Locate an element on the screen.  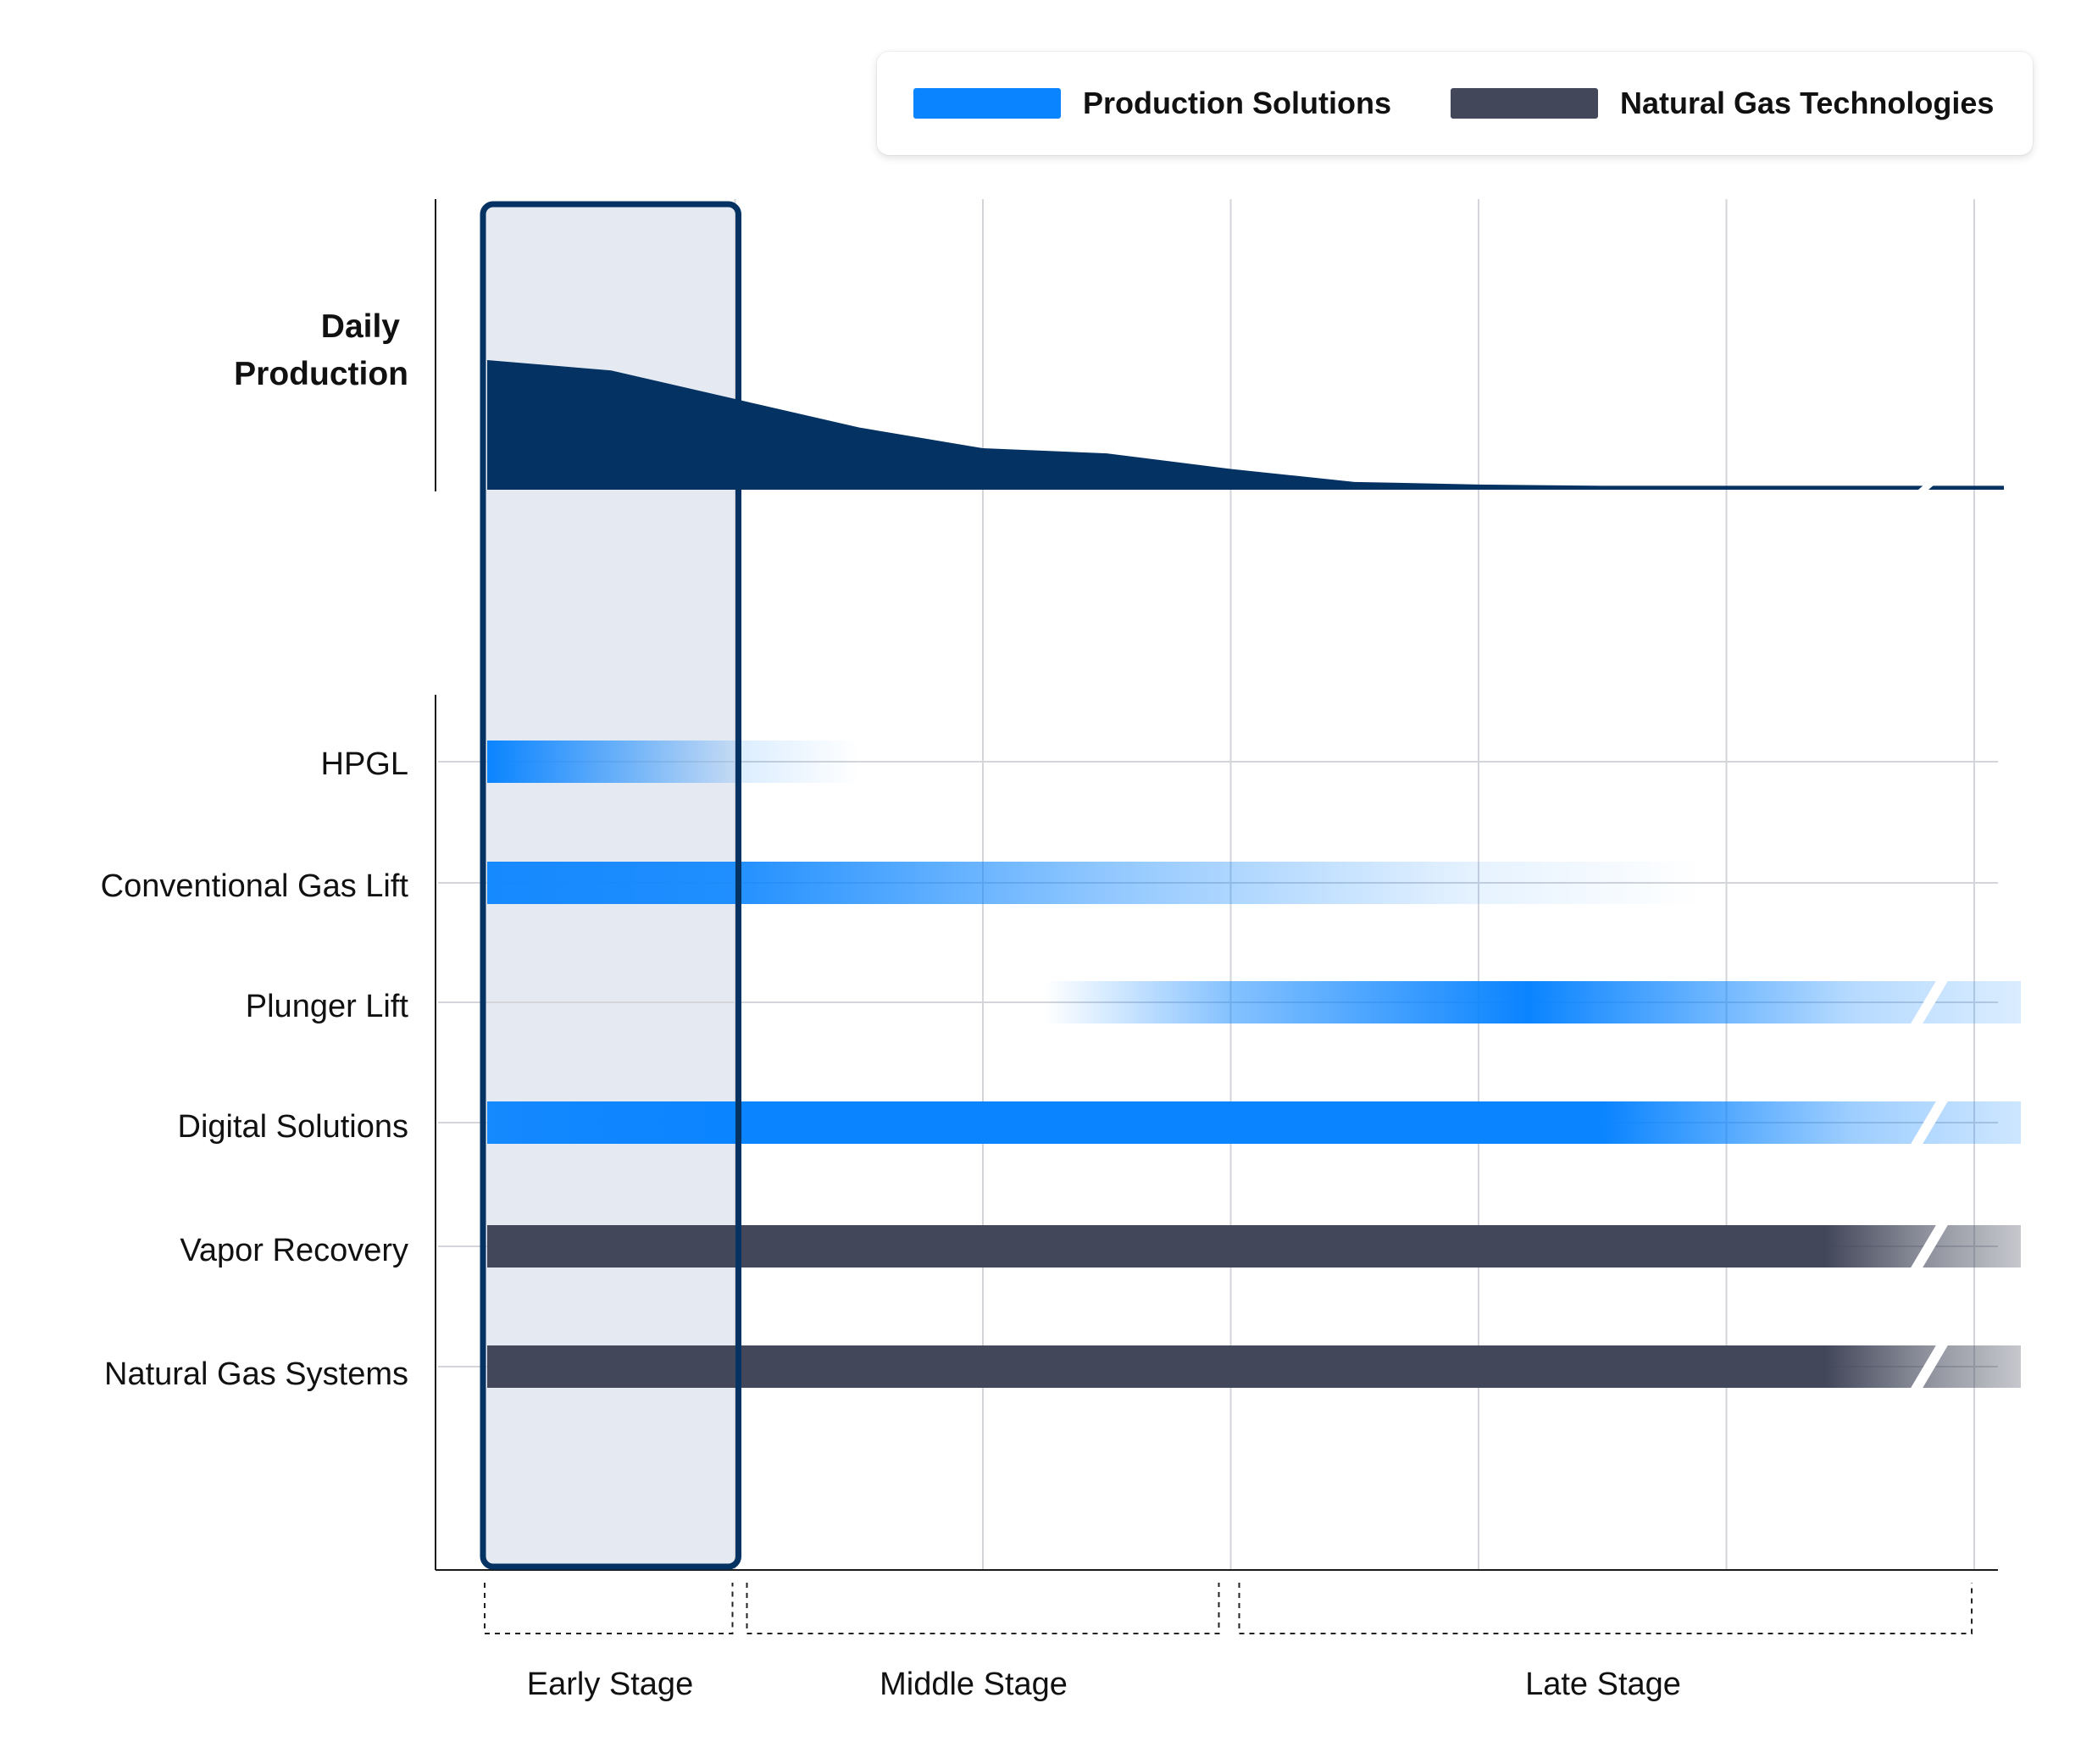
early-stage-highlight-border is located at coordinates (610, 886).